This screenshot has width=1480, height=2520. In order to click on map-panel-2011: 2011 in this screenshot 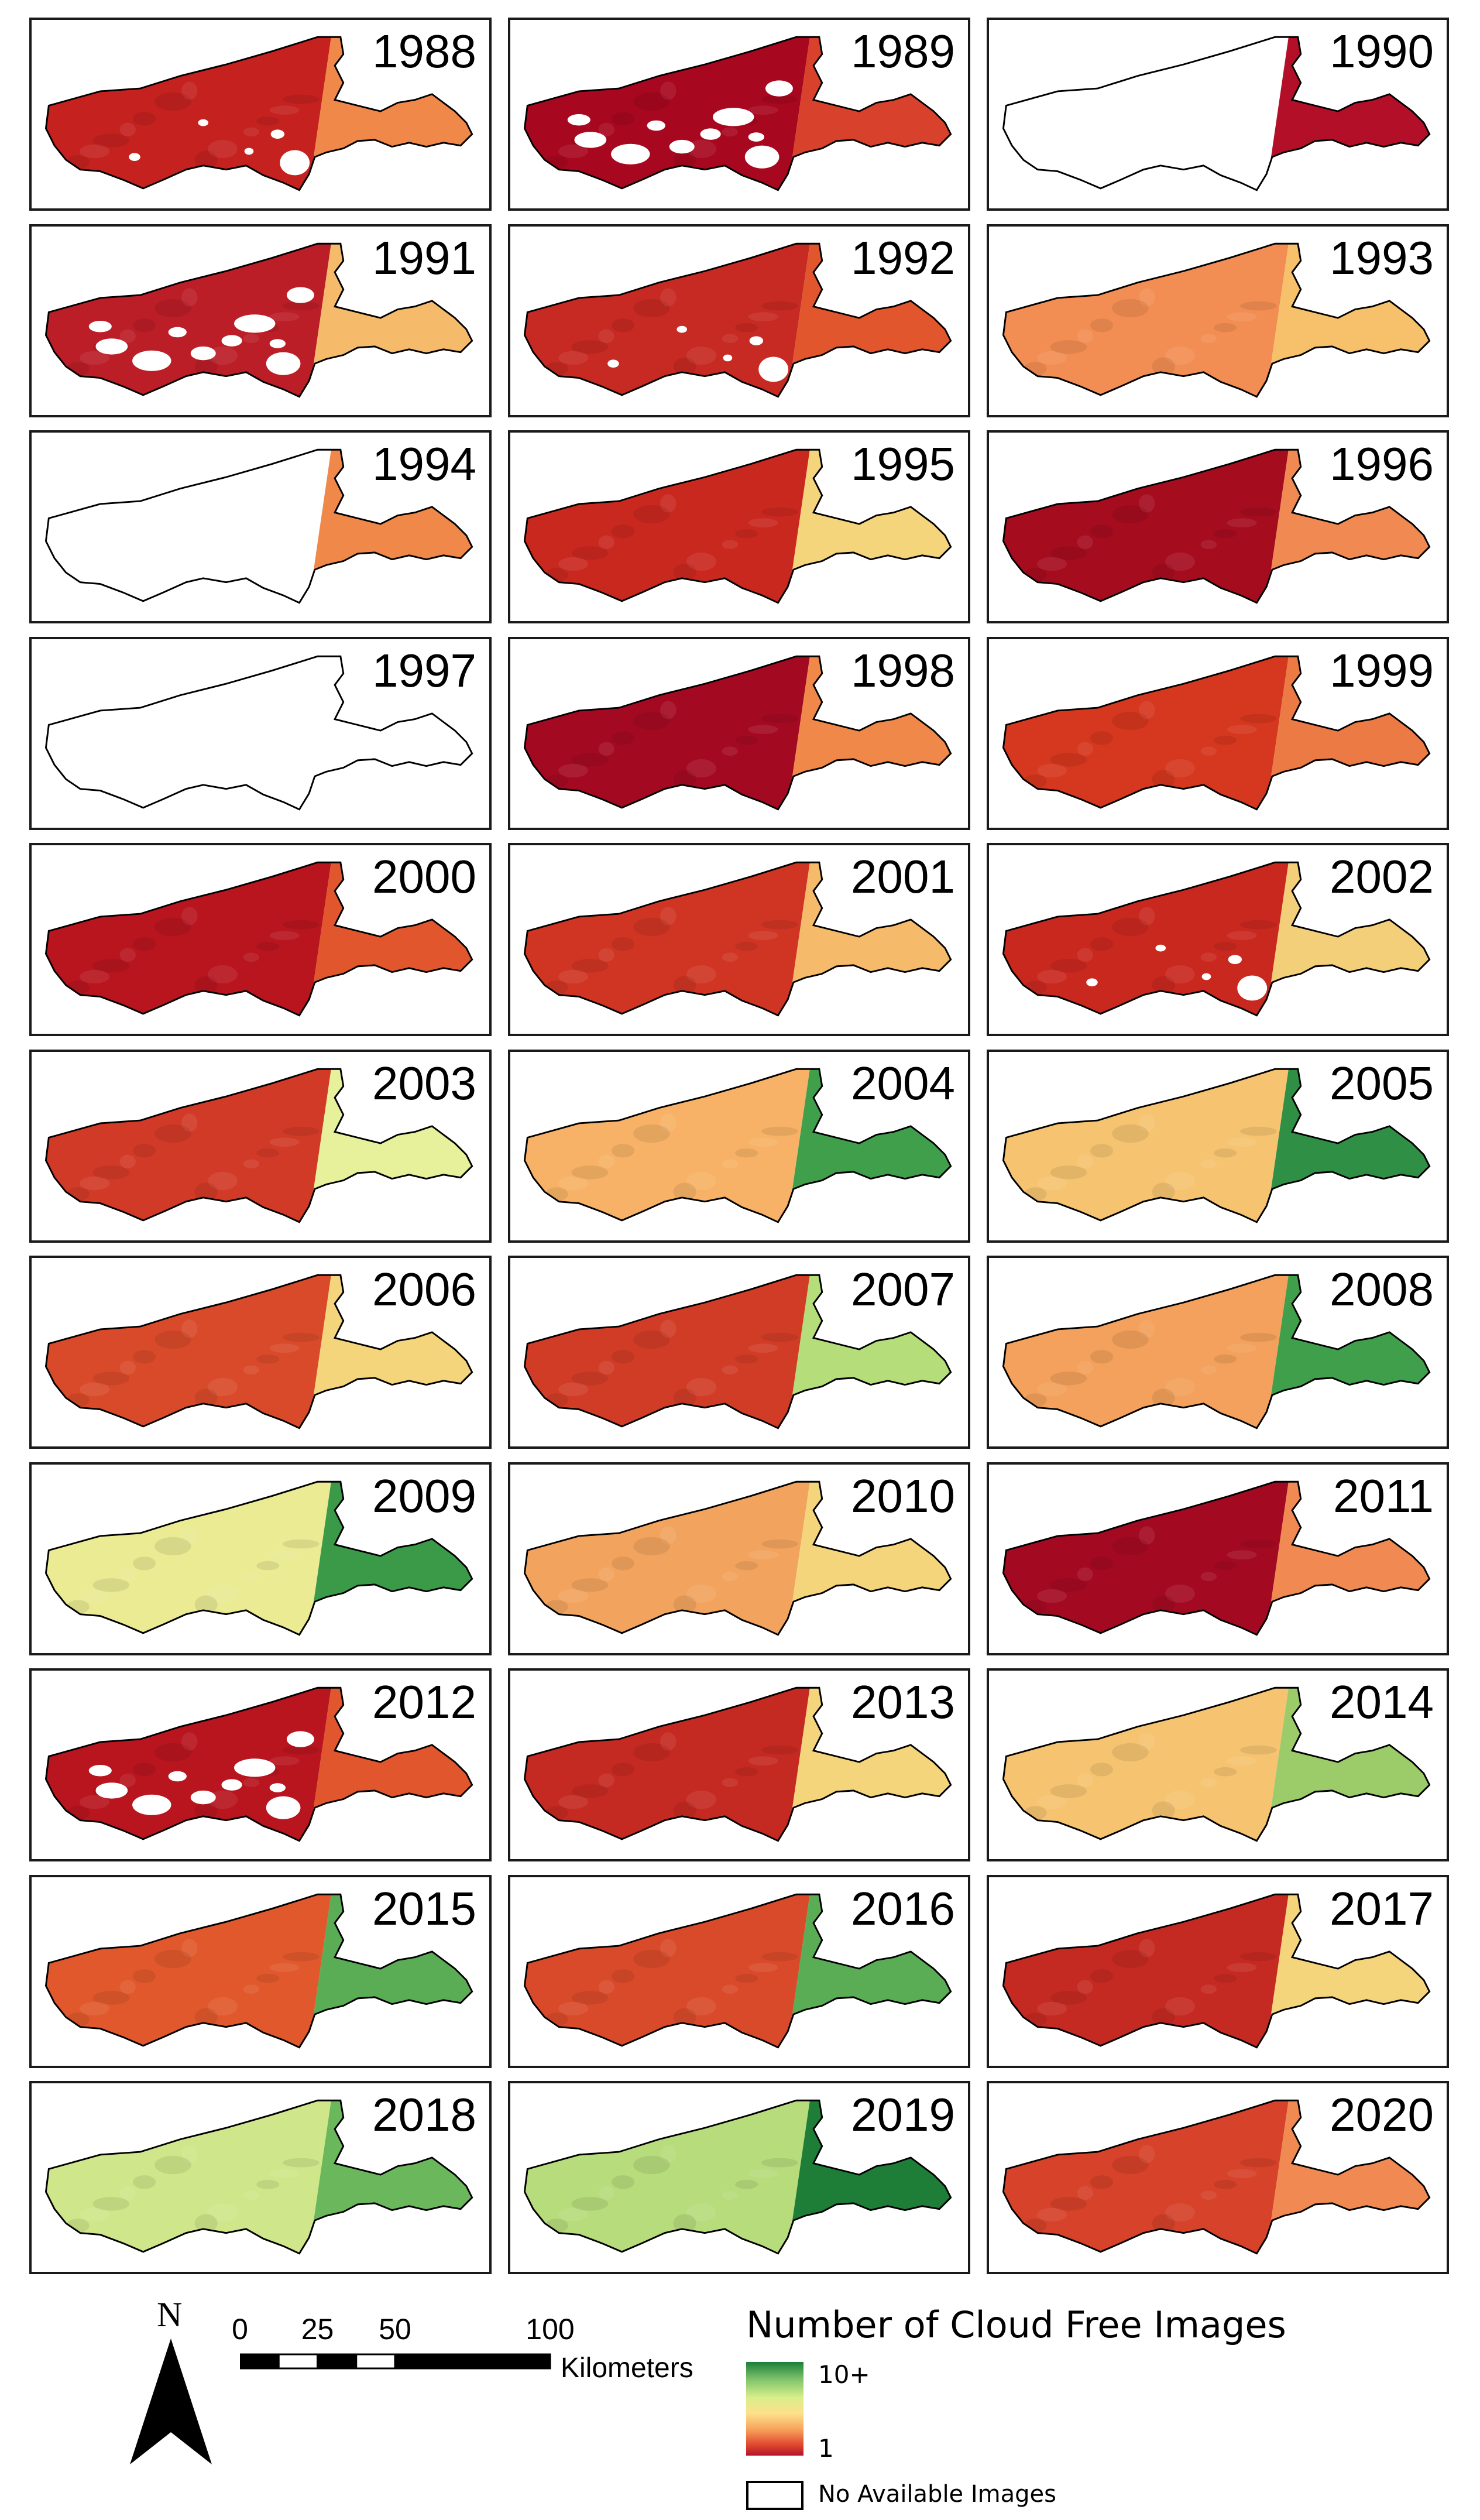, I will do `click(1218, 1558)`.